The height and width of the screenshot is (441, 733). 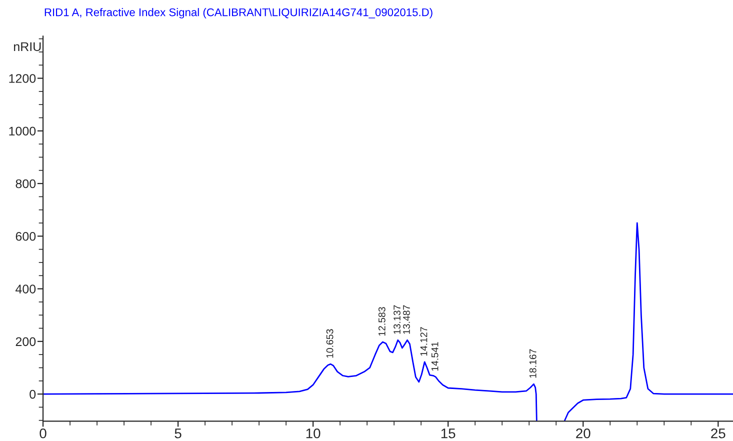 I want to click on y-tick-label: 0, so click(x=33, y=394).